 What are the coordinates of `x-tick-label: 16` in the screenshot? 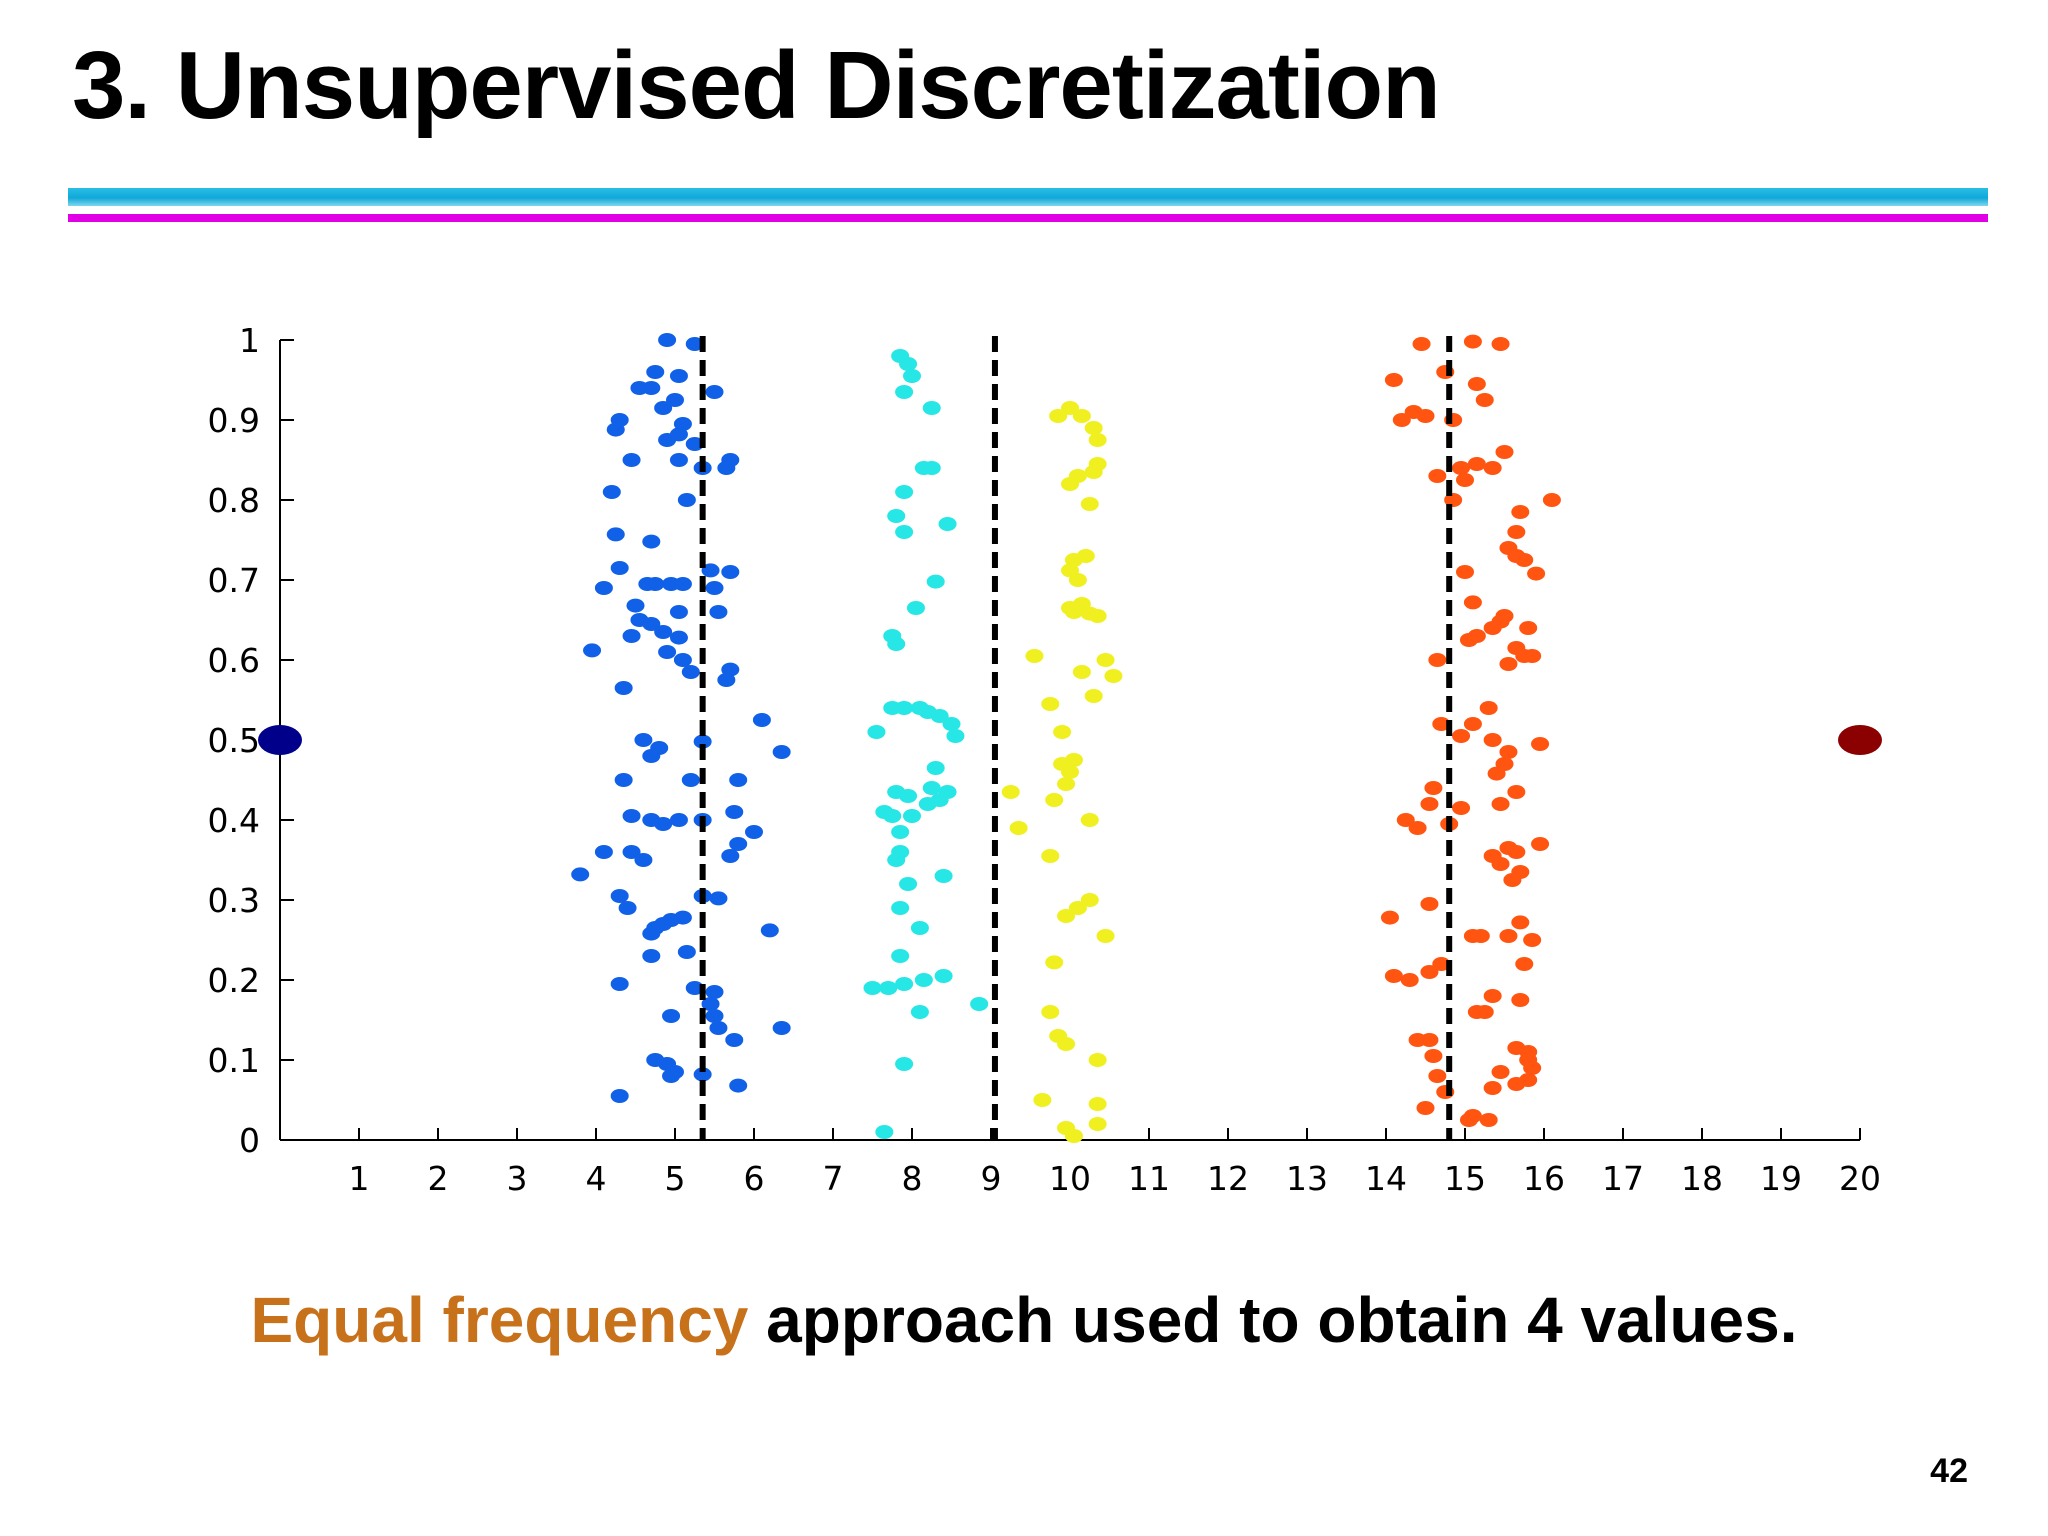 It's located at (1544, 1178).